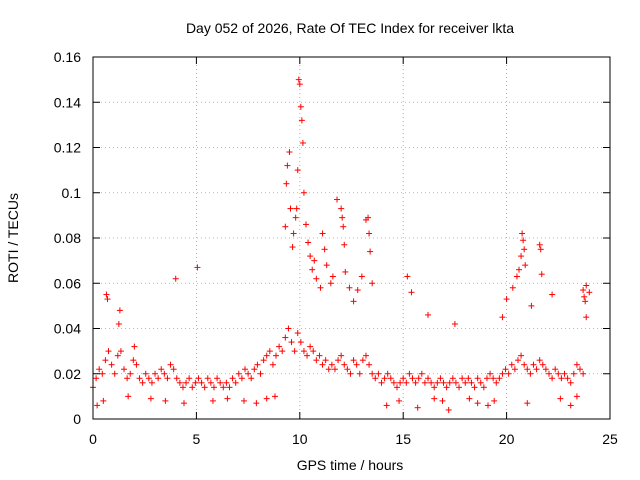  I want to click on y-tick-label: 0.08, so click(67, 238).